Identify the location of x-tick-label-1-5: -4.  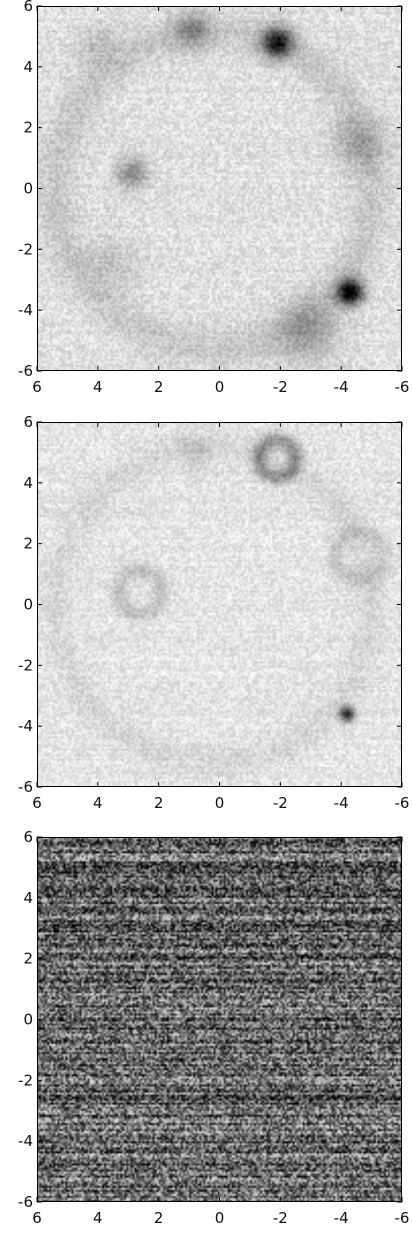
(341, 387).